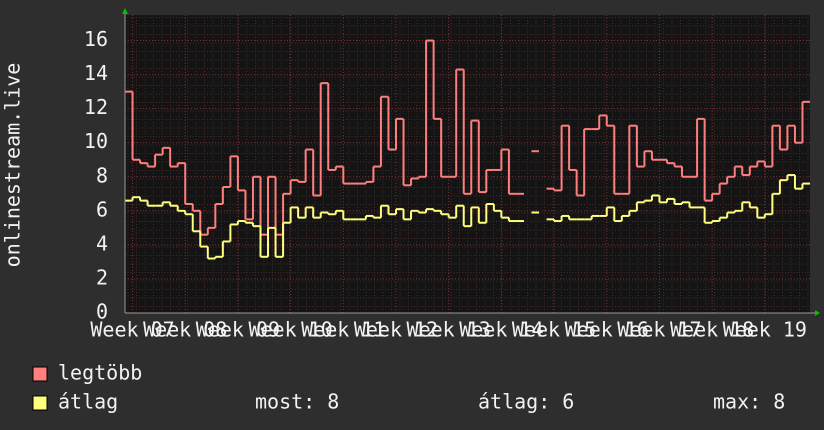  I want to click on y-axis-label: onlinestream.live, so click(13, 165).